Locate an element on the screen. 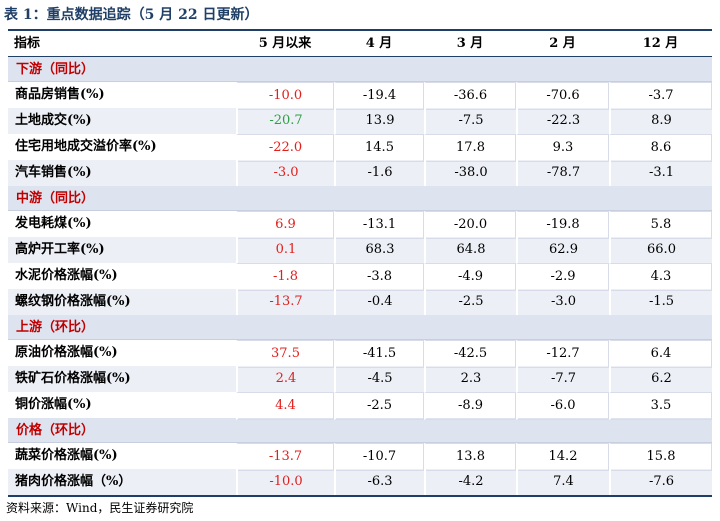 Image resolution: width=720 pixels, height=521 pixels. header-since-may: 5 月以来 is located at coordinates (285, 43).